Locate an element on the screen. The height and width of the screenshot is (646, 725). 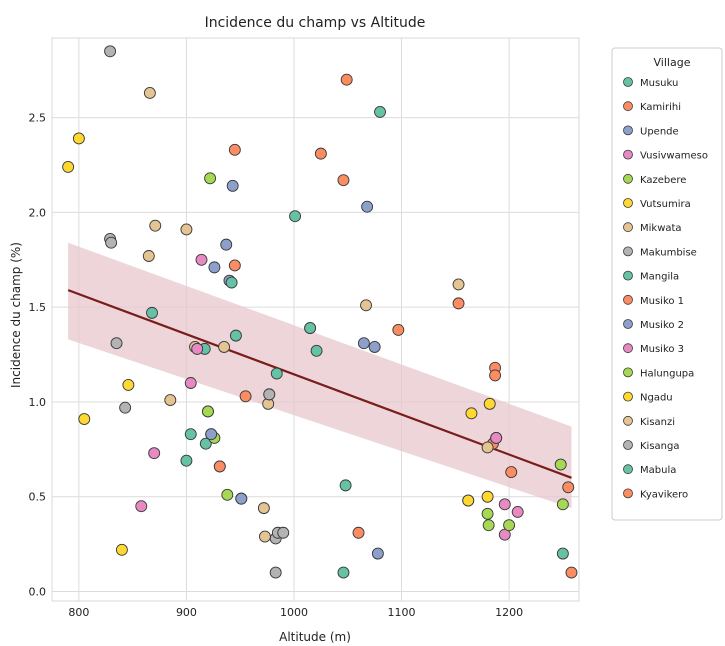
legend-label: Halungupa is located at coordinates (667, 373).